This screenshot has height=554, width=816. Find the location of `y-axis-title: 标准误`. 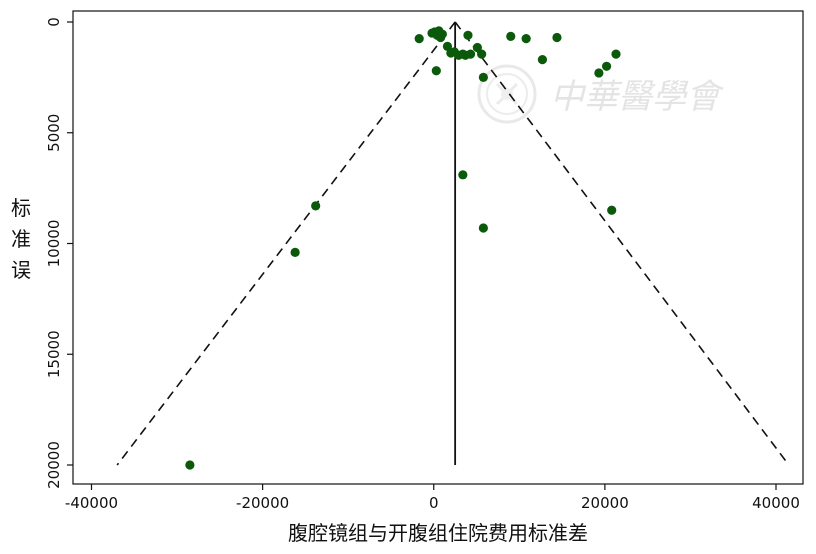

y-axis-title: 标准误 is located at coordinates (21, 239).